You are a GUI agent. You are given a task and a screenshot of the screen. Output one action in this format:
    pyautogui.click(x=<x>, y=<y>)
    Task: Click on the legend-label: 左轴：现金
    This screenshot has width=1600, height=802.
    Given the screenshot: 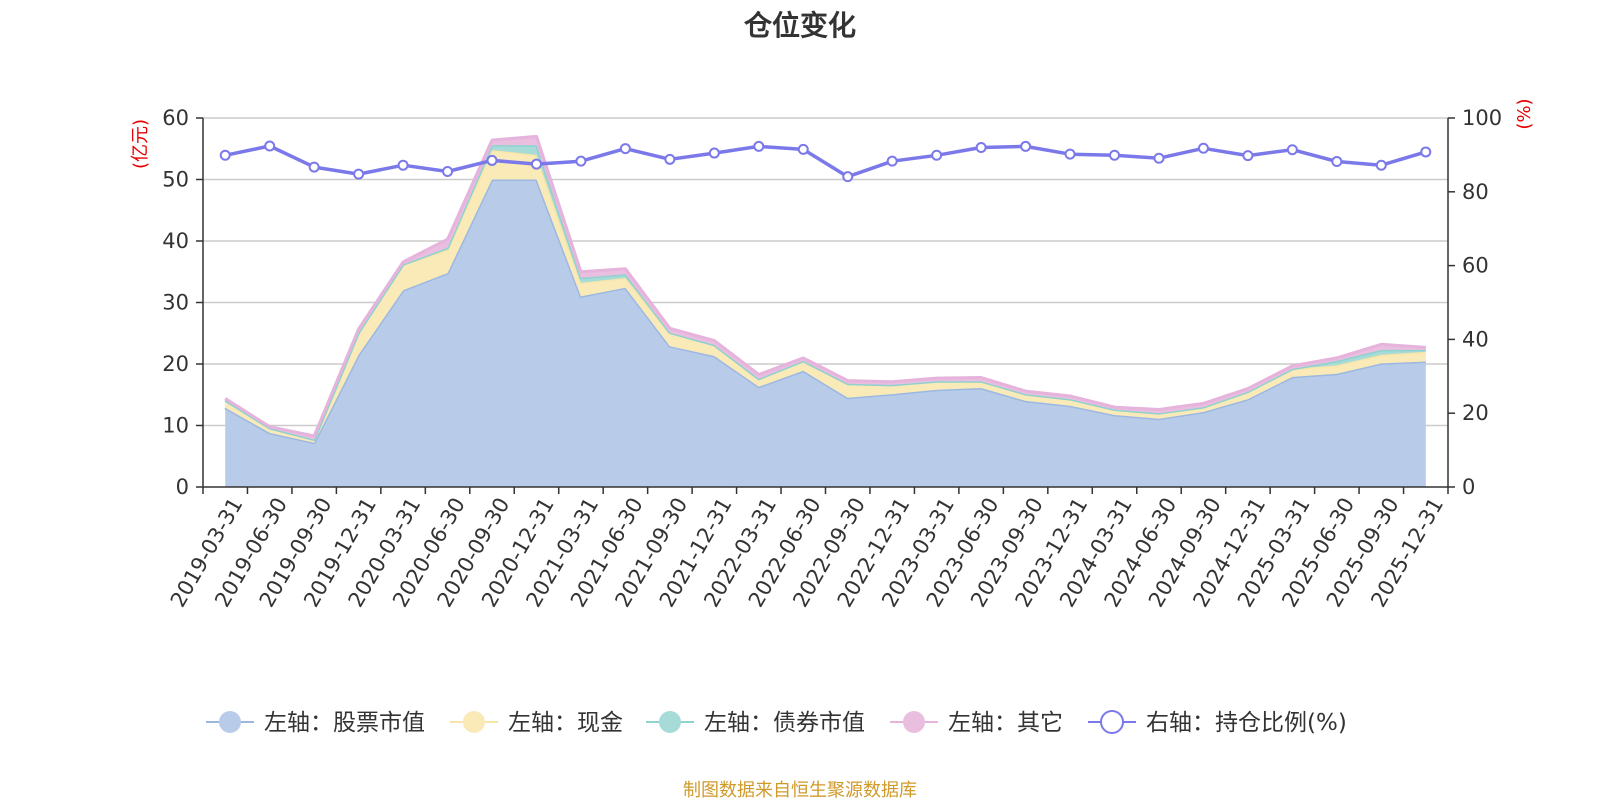 What is the action you would take?
    pyautogui.click(x=565, y=723)
    